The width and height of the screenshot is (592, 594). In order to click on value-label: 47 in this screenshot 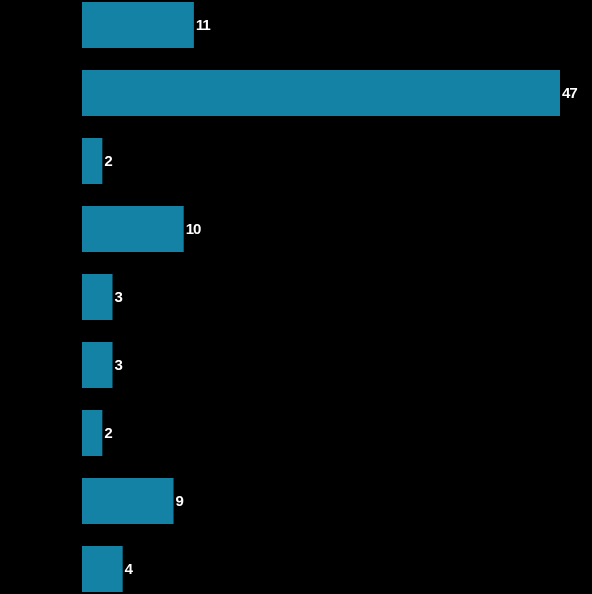, I will do `click(569, 93)`.